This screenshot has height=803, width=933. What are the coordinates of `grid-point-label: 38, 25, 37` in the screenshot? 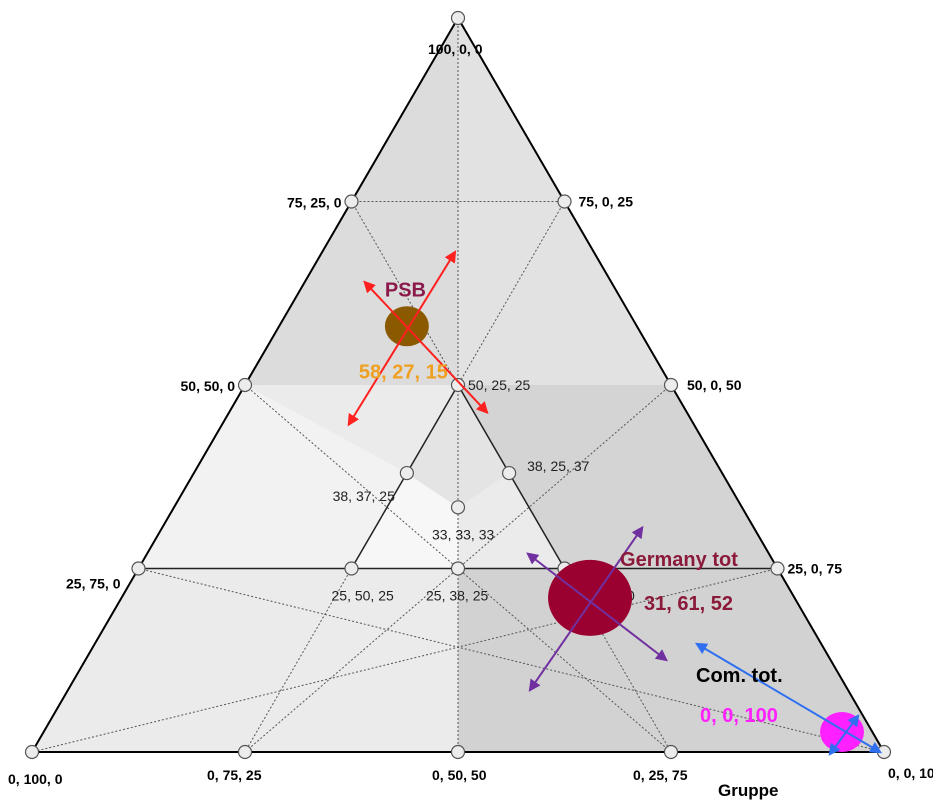 It's located at (558, 466).